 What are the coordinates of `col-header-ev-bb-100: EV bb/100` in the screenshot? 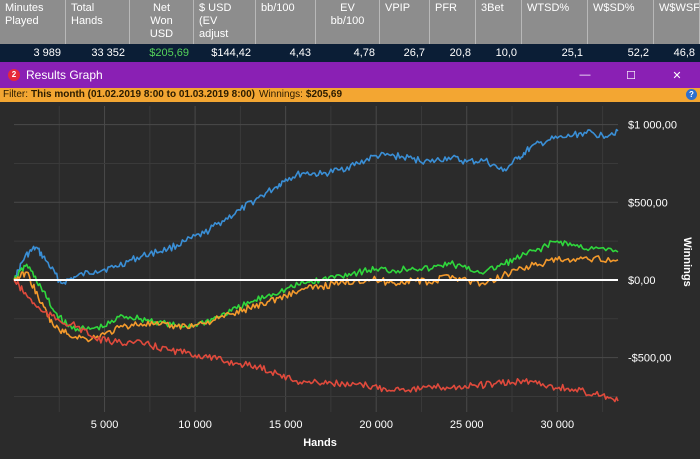 It's located at (348, 22).